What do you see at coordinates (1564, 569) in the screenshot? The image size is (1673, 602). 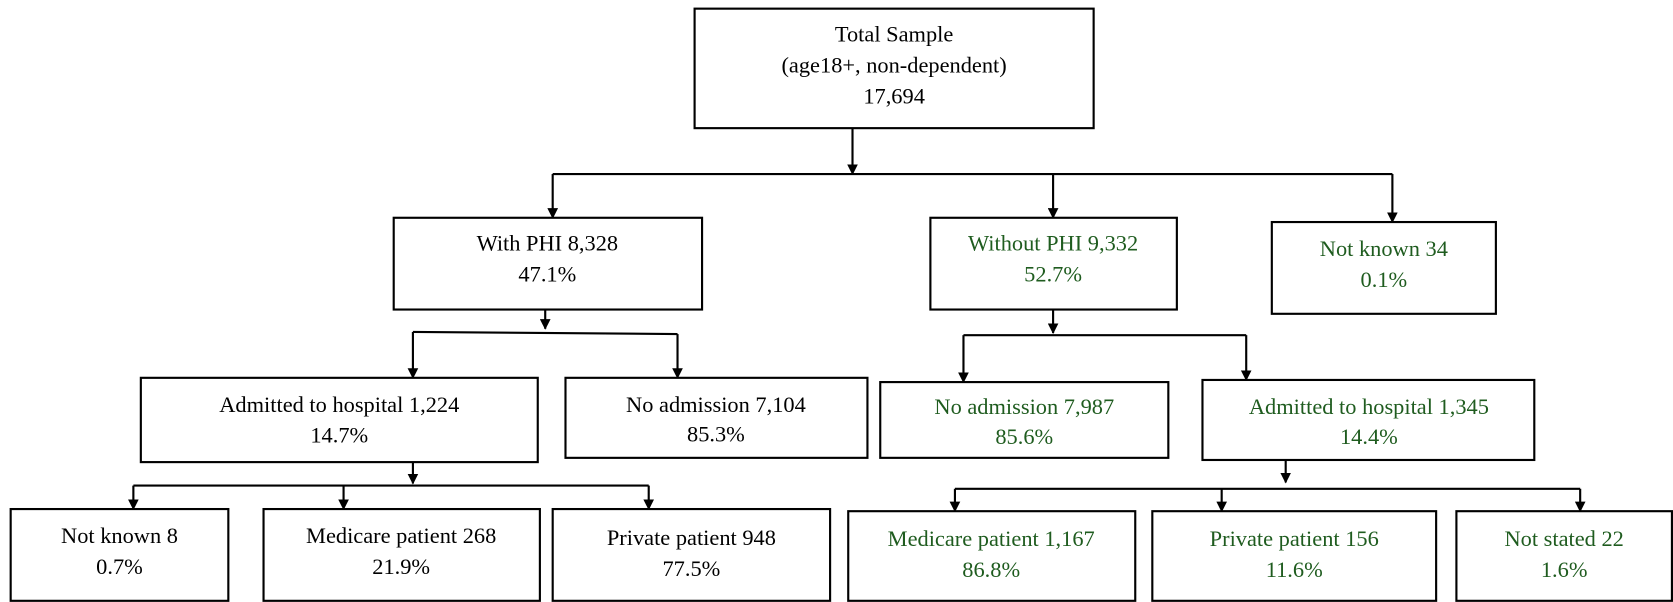 I see `node-text: 1.6%` at bounding box center [1564, 569].